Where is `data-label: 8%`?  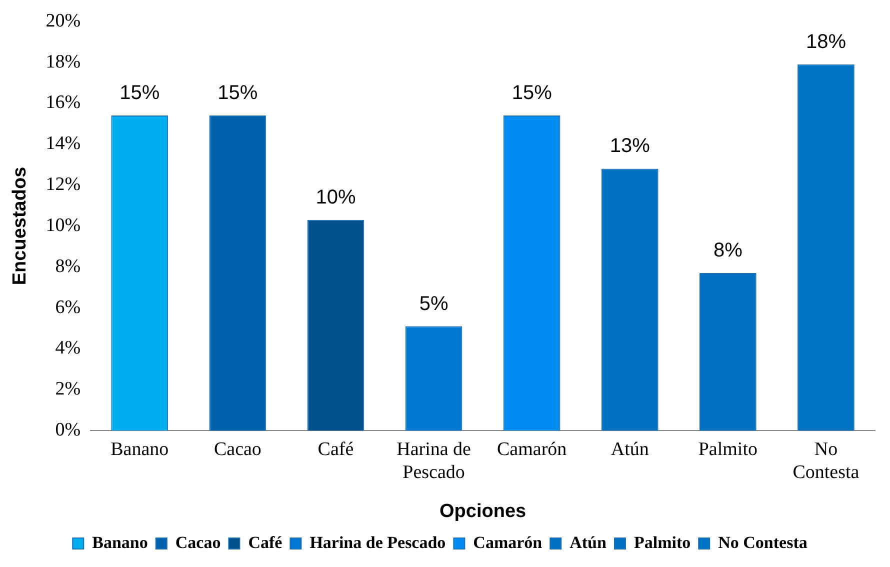
data-label: 8% is located at coordinates (728, 251).